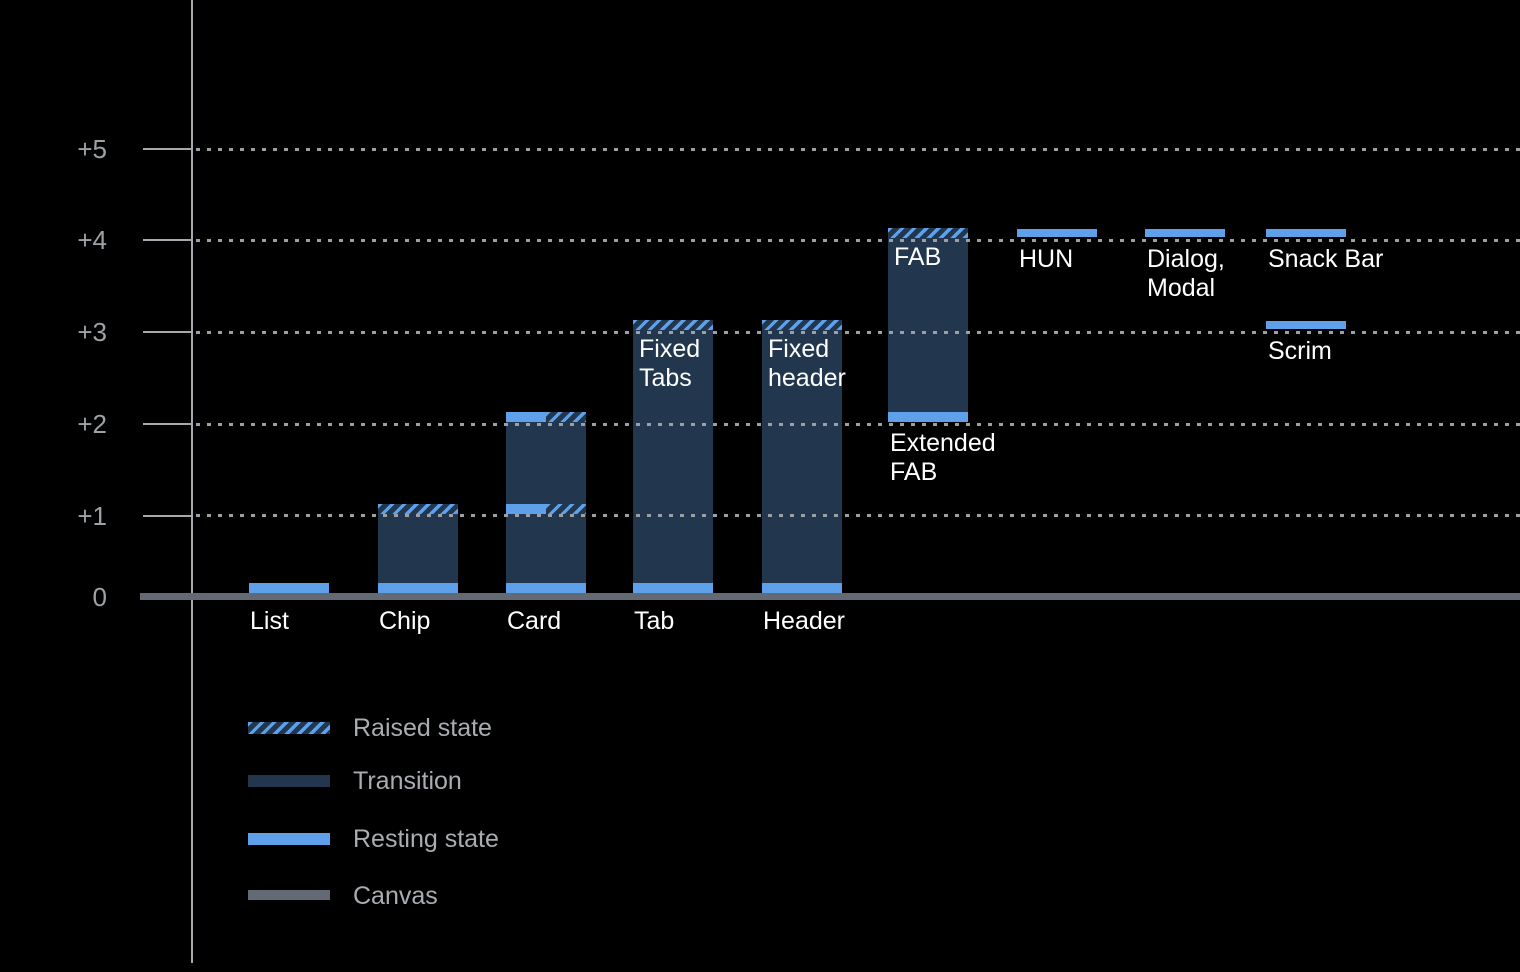 The width and height of the screenshot is (1520, 972). I want to click on canvas-baseline, so click(830, 596).